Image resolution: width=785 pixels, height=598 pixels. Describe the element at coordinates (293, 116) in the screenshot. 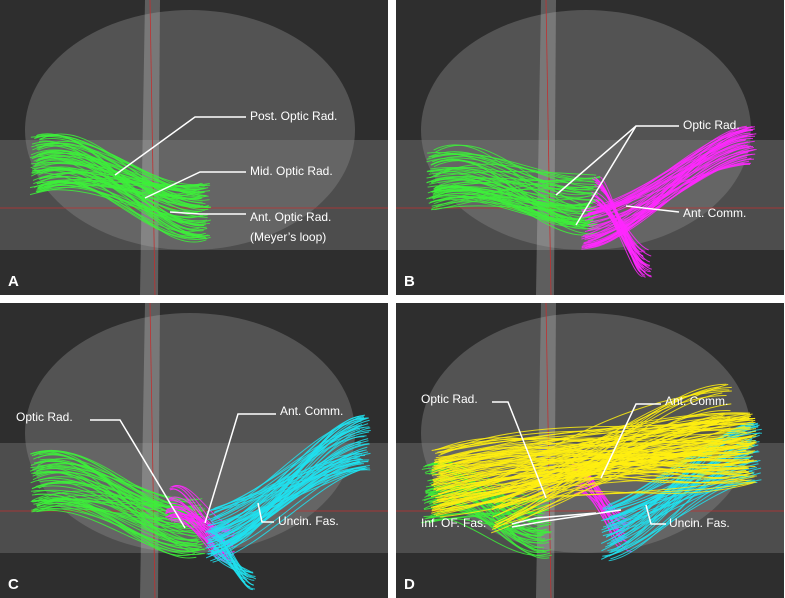

I see `structure-label: Post. Optic Rad.` at that location.